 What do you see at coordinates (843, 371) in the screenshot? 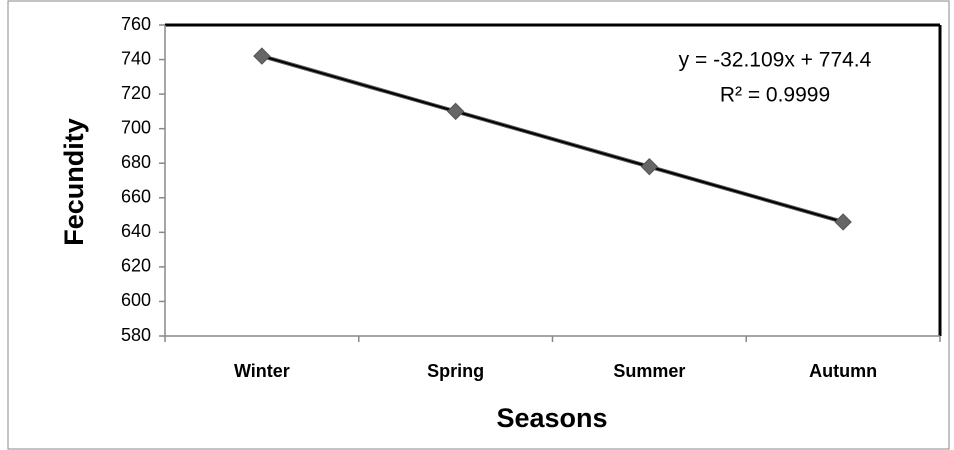
I see `x-tick-label: Autumn` at bounding box center [843, 371].